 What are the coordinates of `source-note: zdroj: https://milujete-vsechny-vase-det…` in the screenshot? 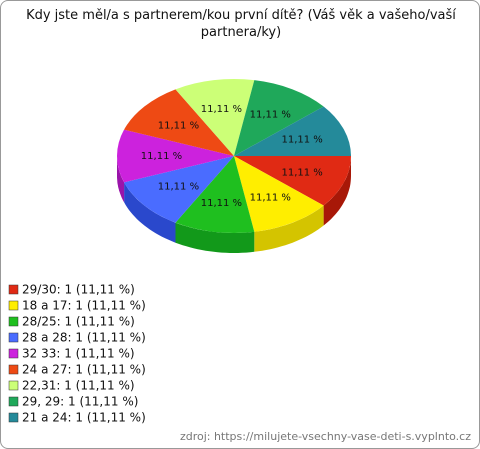 It's located at (325, 436).